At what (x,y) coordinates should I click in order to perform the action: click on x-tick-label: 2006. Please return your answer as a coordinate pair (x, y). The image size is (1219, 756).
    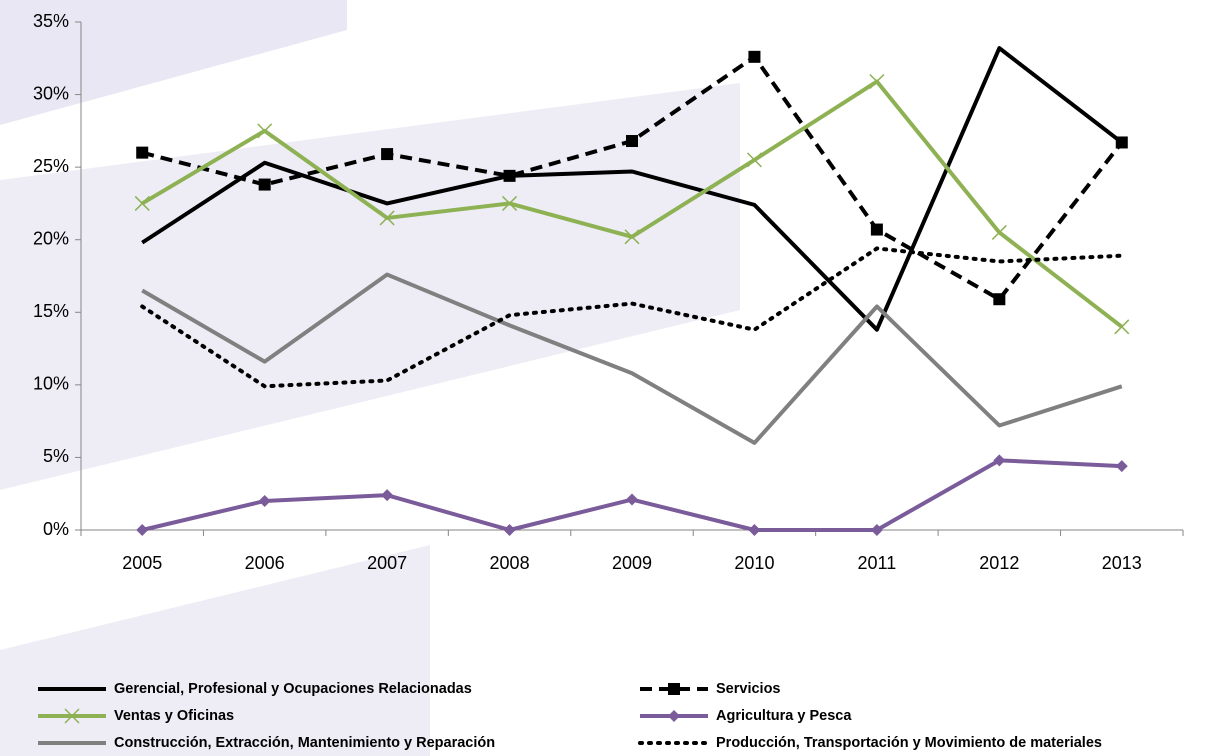
    Looking at the image, I should click on (265, 563).